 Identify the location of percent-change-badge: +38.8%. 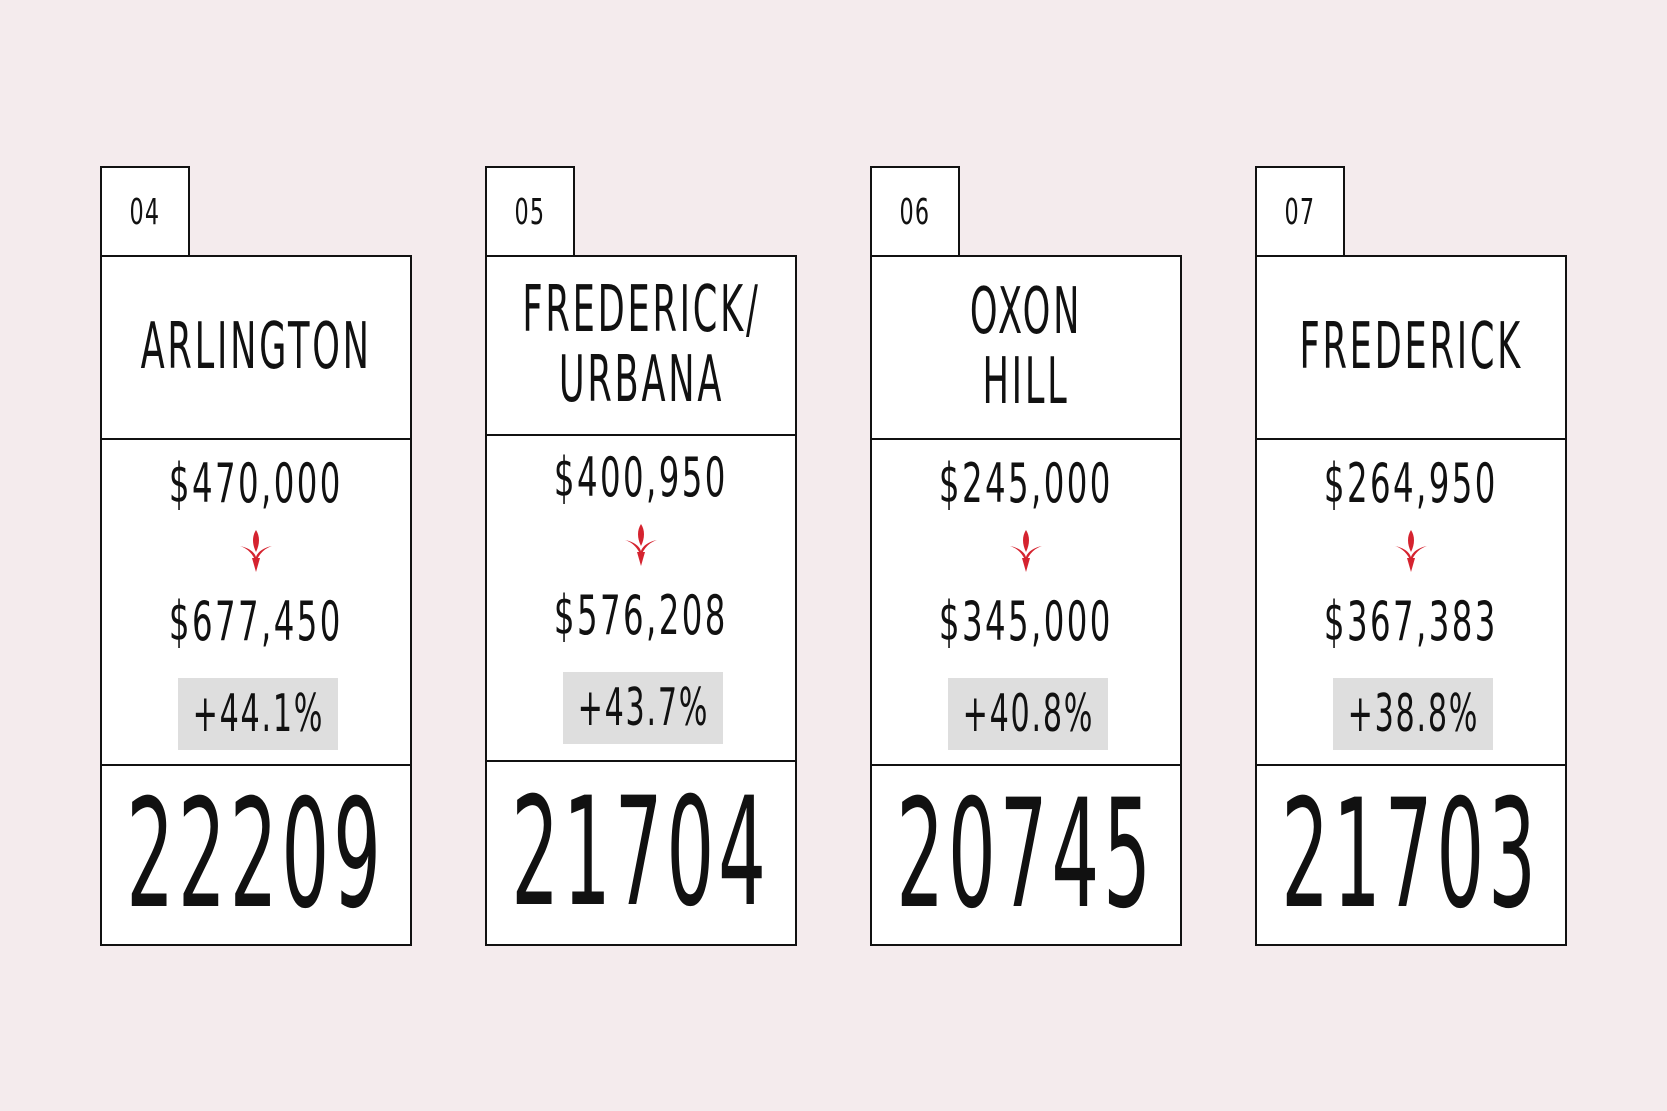
(1413, 714).